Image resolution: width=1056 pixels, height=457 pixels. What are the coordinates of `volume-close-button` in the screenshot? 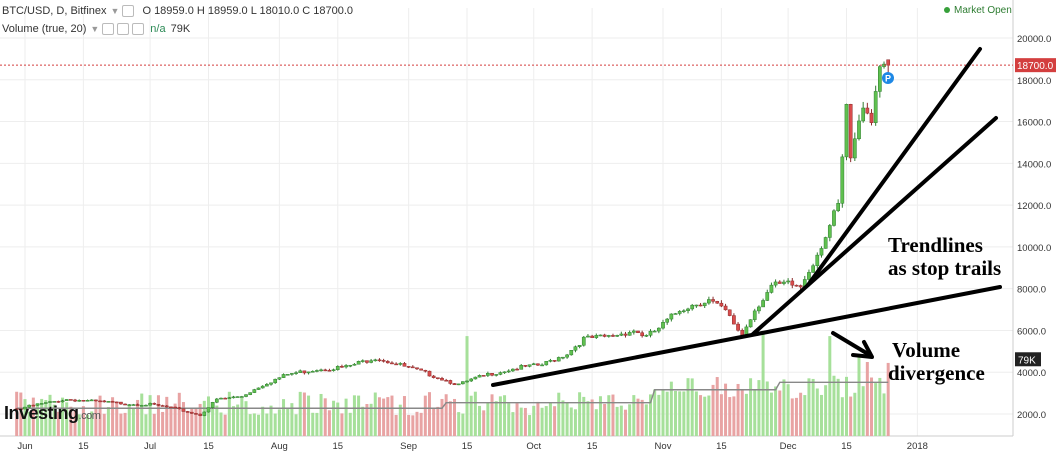 It's located at (138, 29).